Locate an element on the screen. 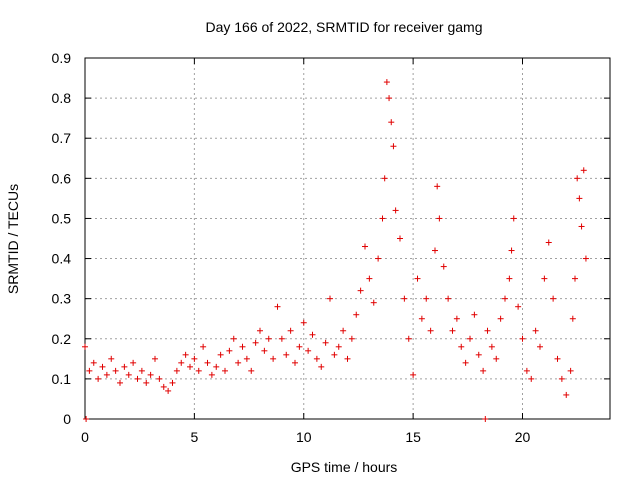  y-tick-label: 0 is located at coordinates (67, 419).